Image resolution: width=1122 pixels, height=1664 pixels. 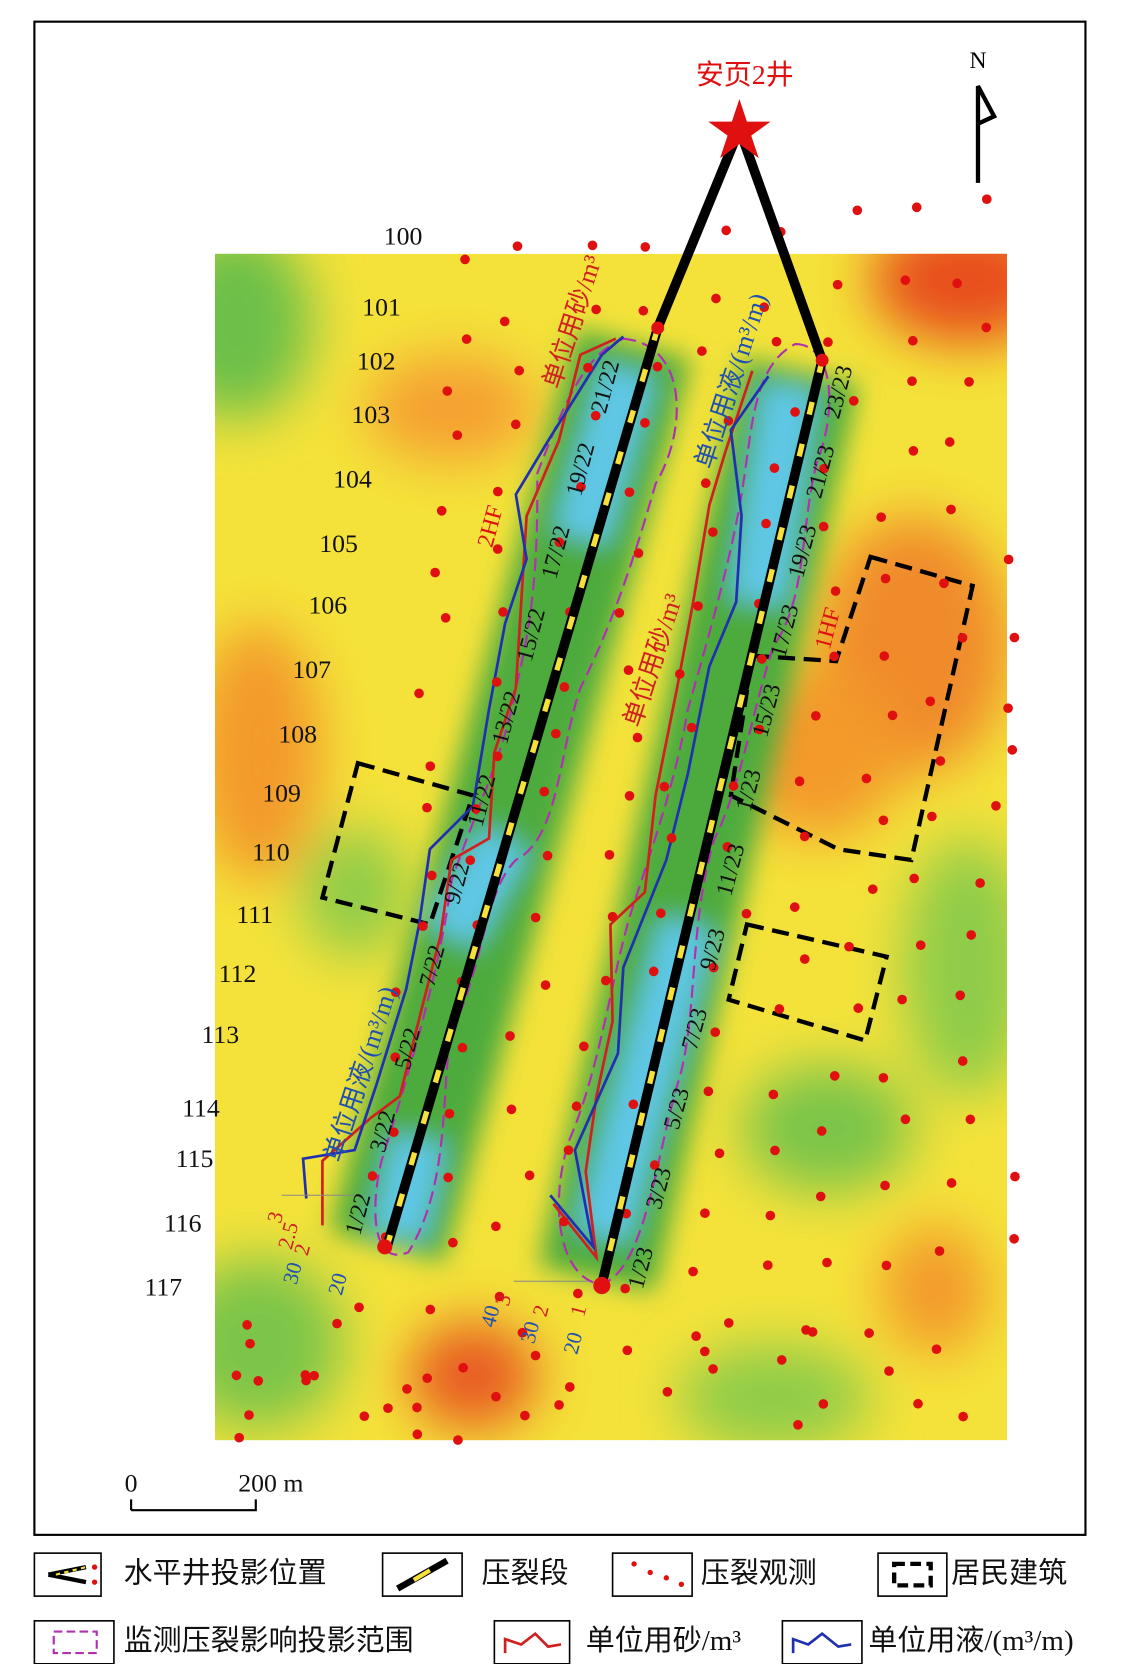 What do you see at coordinates (759, 1572) in the screenshot?
I see `legend-label: 压裂观测` at bounding box center [759, 1572].